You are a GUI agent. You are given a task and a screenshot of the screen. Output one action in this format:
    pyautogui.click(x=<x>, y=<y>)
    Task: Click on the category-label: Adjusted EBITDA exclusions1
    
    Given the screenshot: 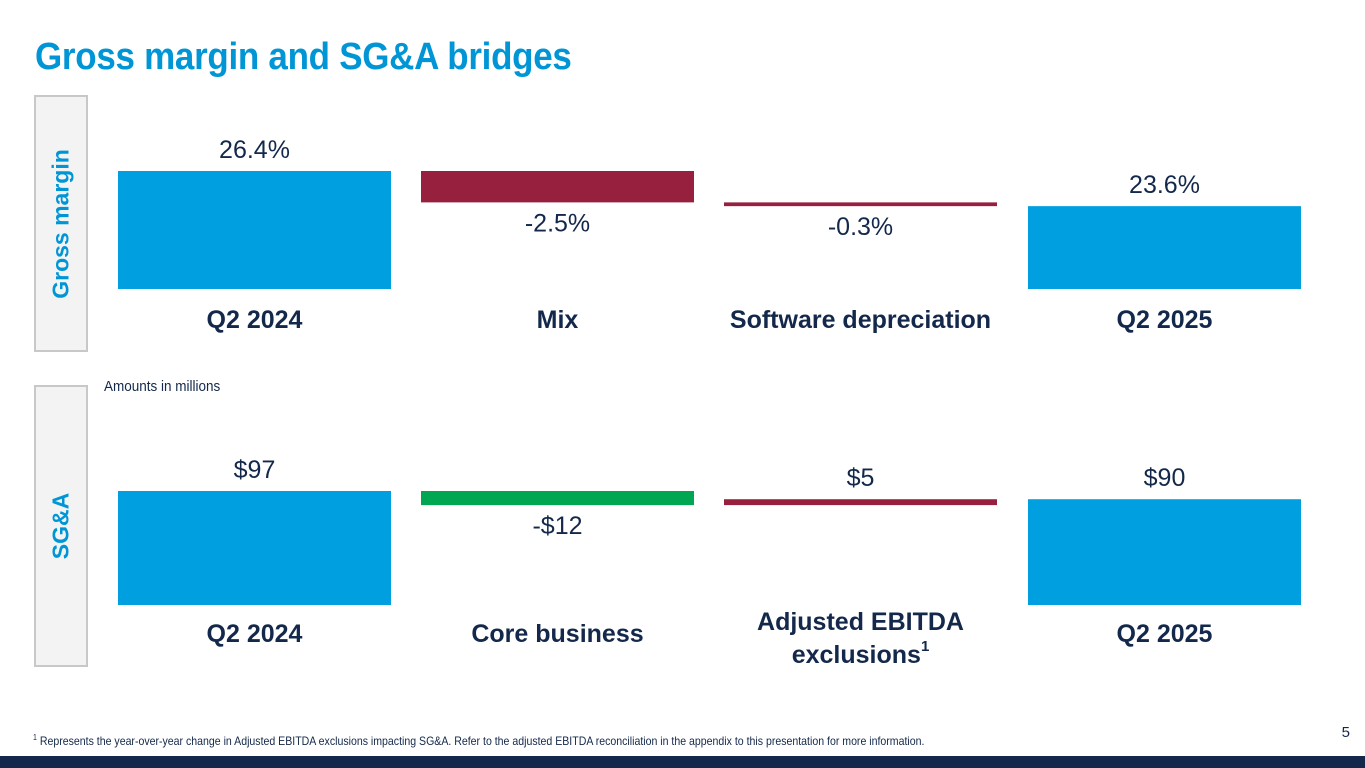 What is the action you would take?
    pyautogui.click(x=860, y=638)
    